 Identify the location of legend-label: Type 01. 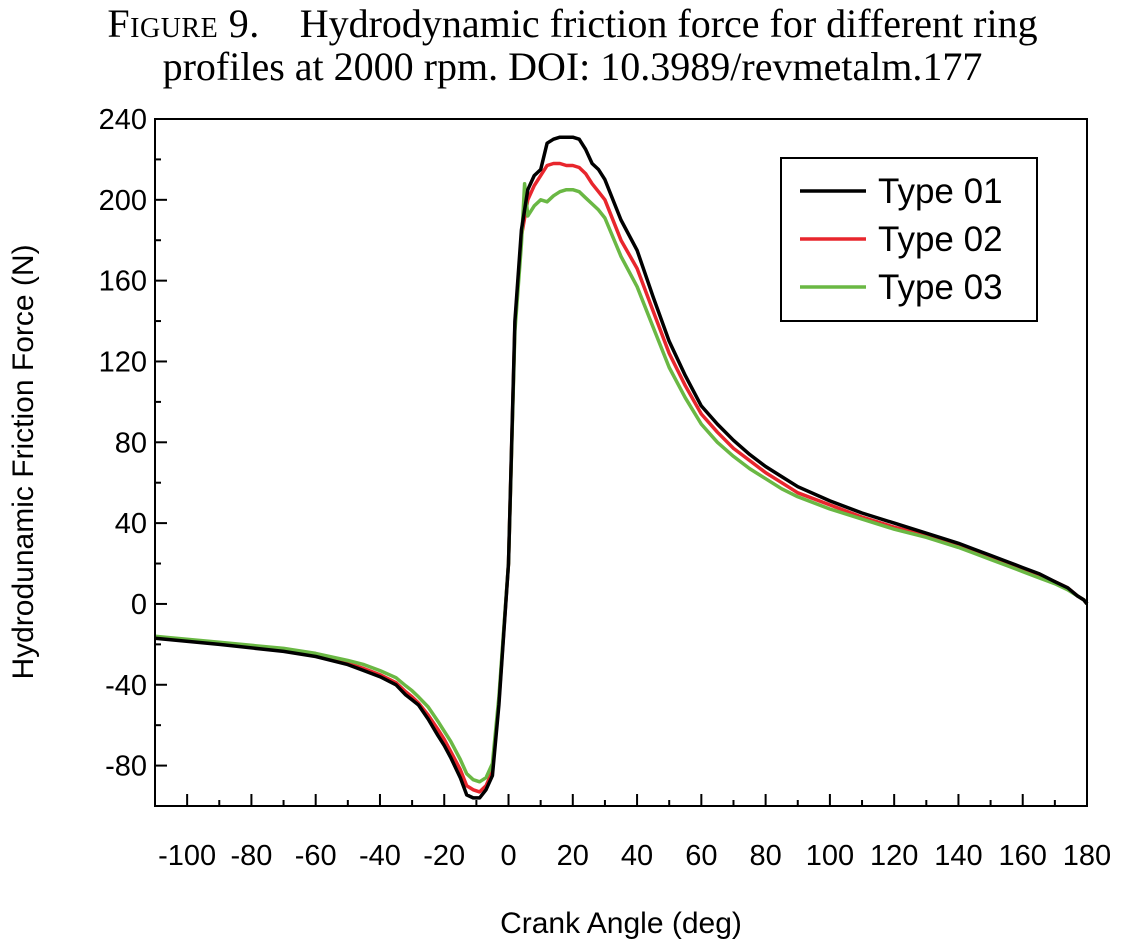
(940, 191).